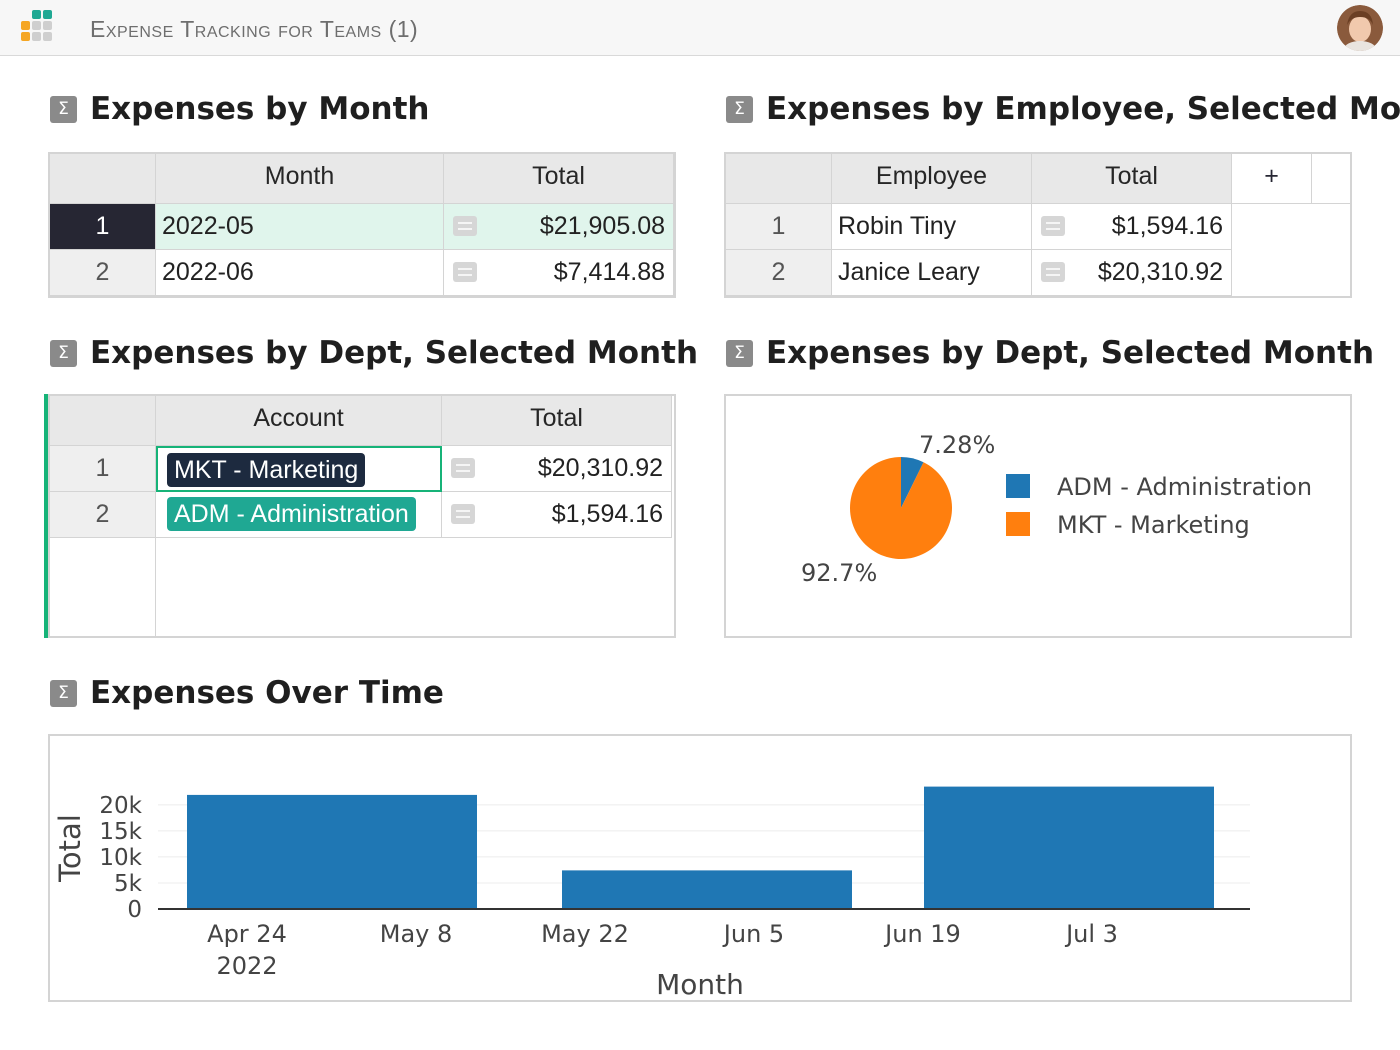 The height and width of the screenshot is (1050, 1400). What do you see at coordinates (300, 227) in the screenshot?
I see `cell-month: 2022-05` at bounding box center [300, 227].